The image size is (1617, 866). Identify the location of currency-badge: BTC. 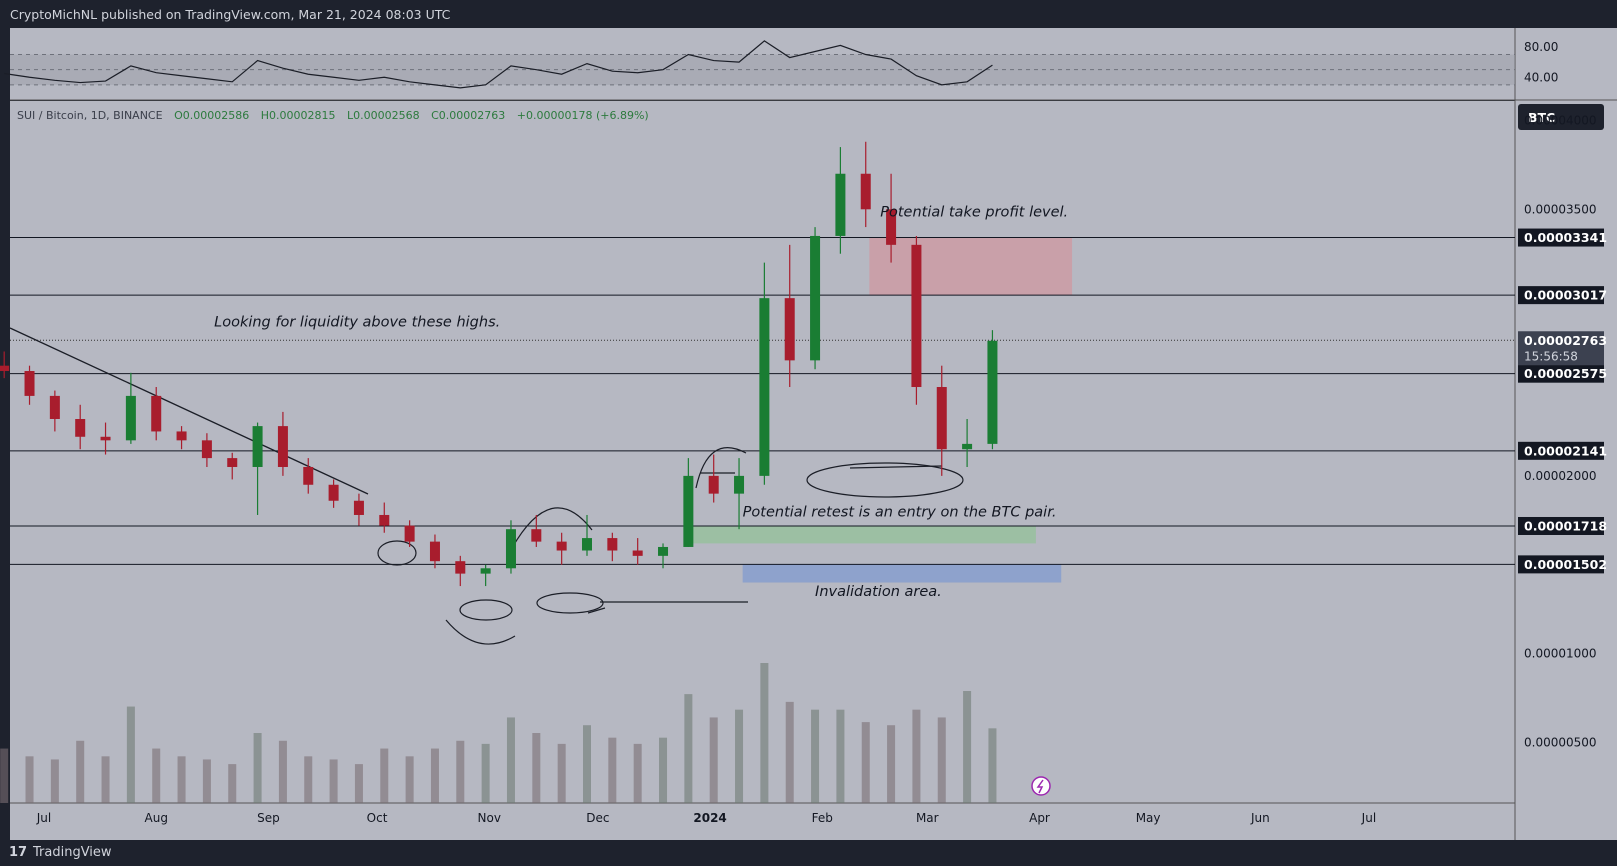
(1561, 117).